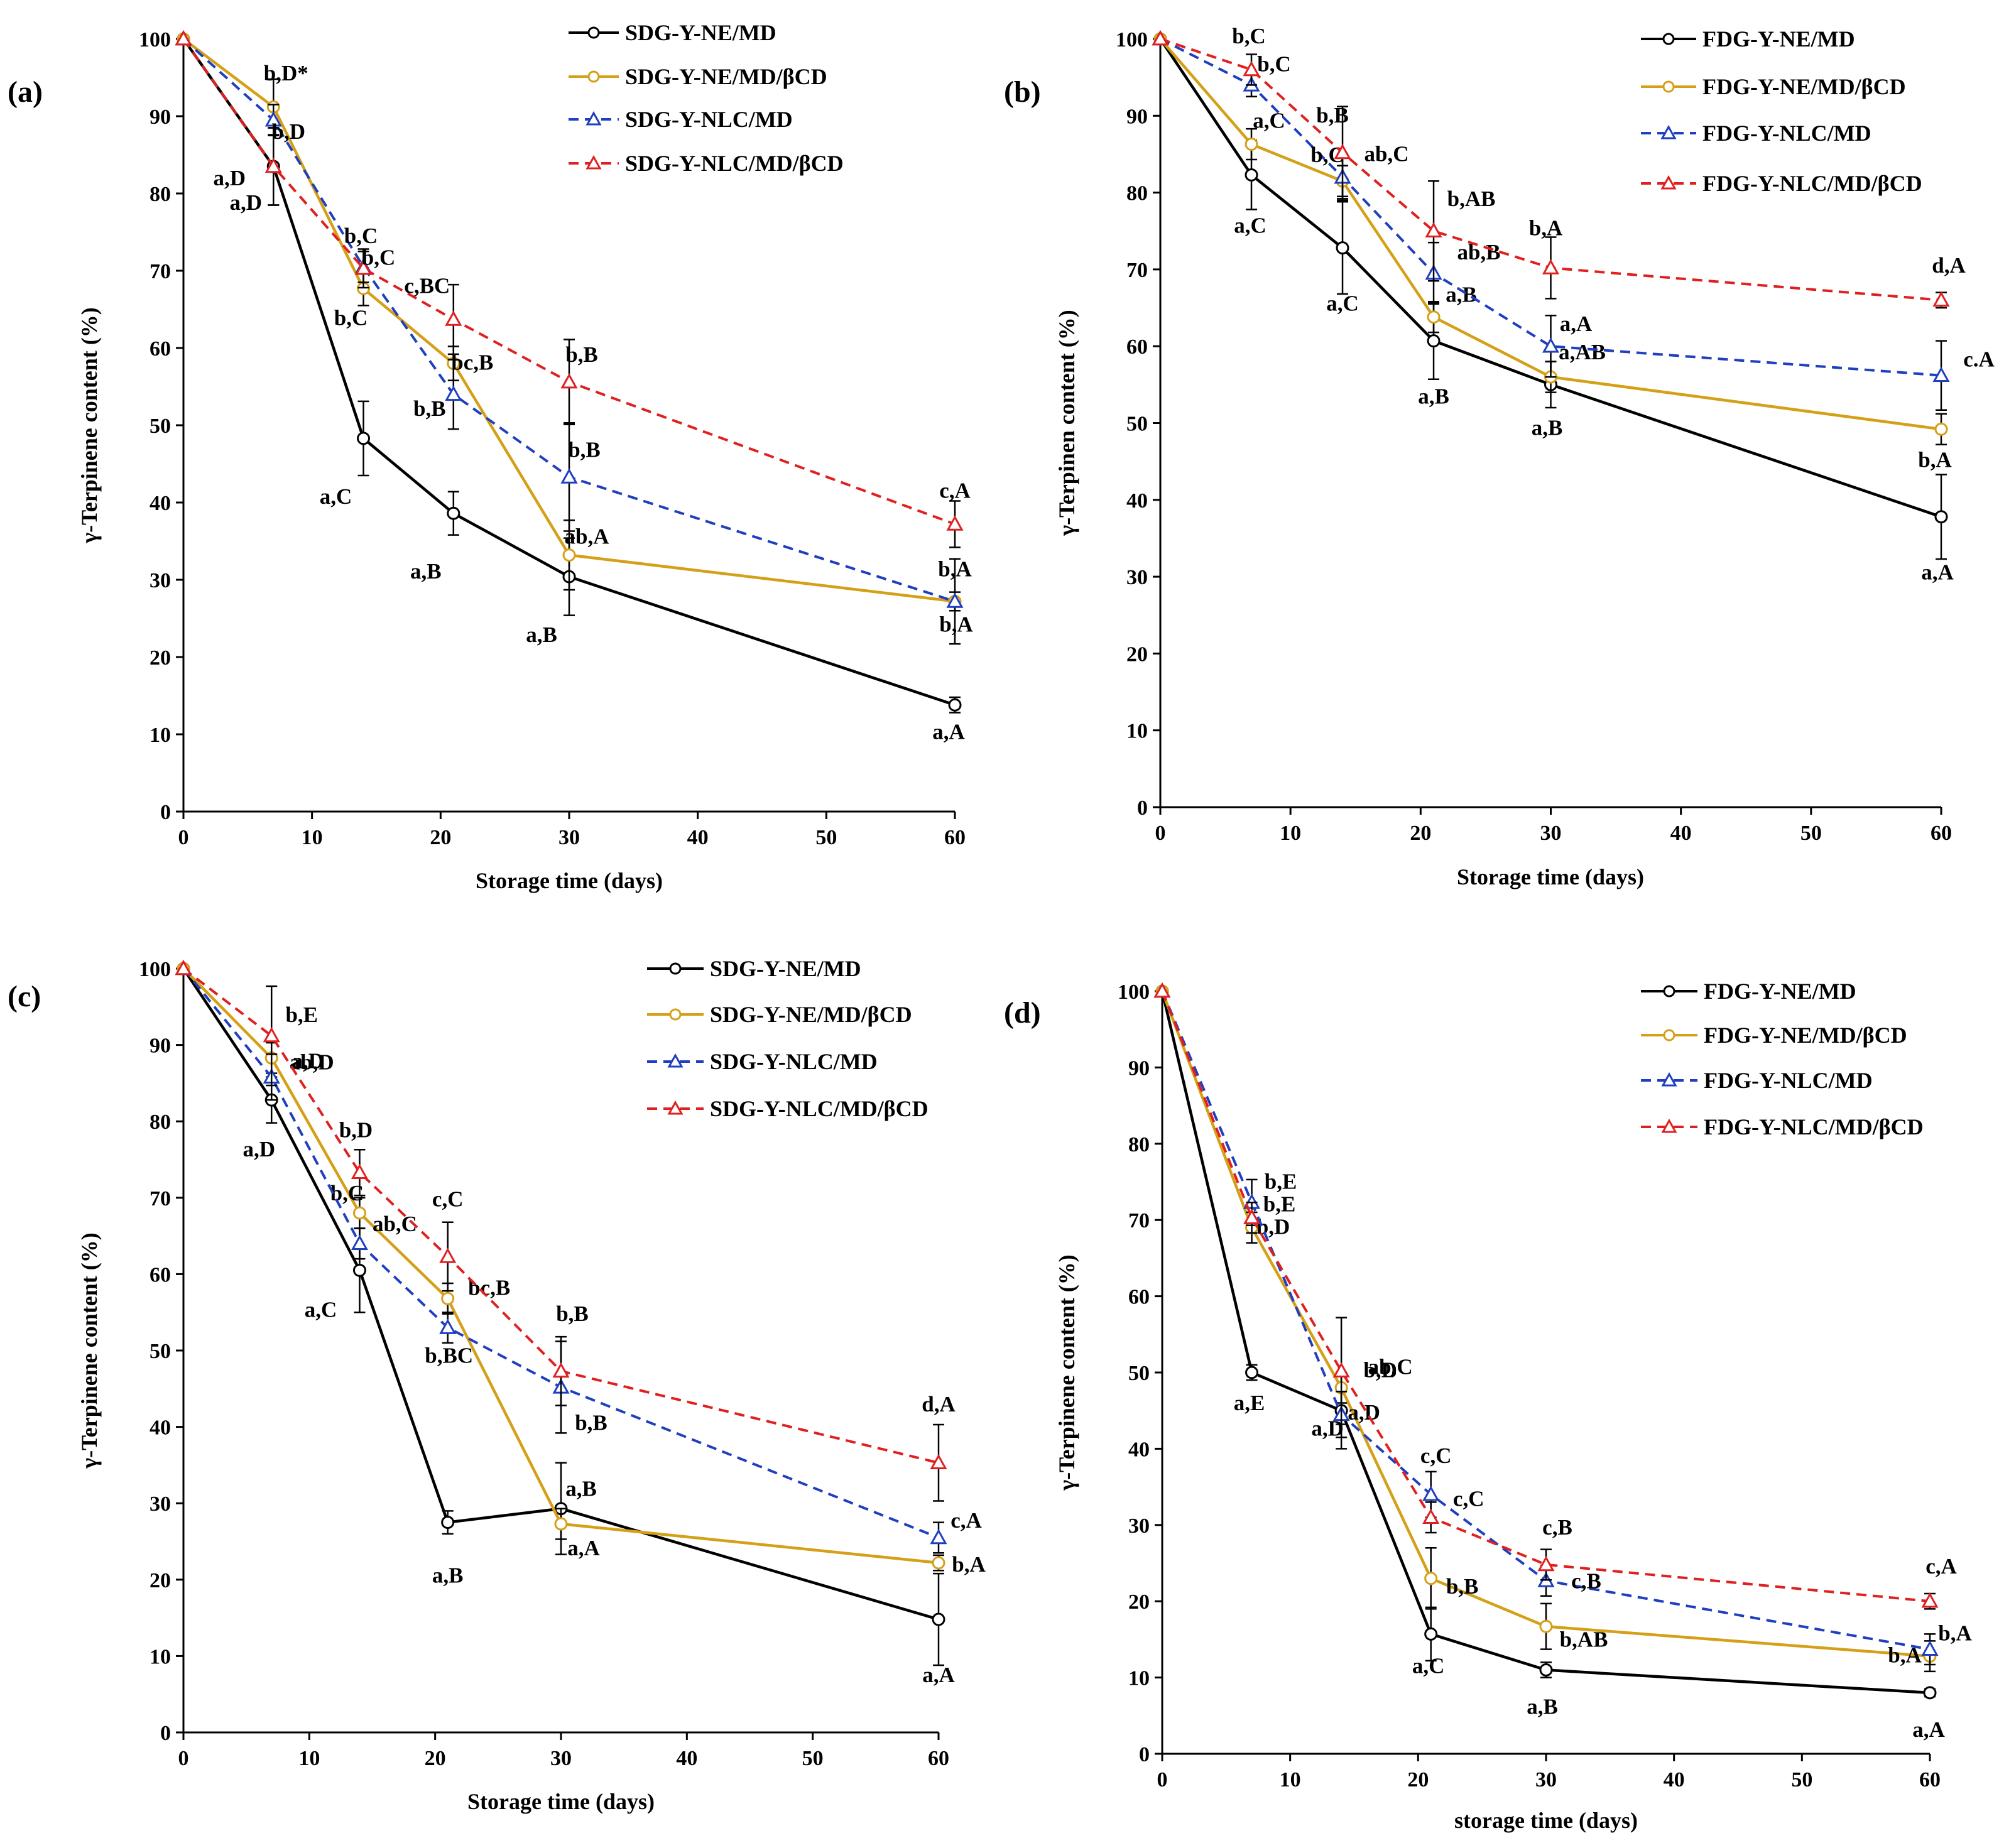 Image resolution: width=1999 pixels, height=1848 pixels. What do you see at coordinates (1022, 1013) in the screenshot?
I see `panel-label: (d)` at bounding box center [1022, 1013].